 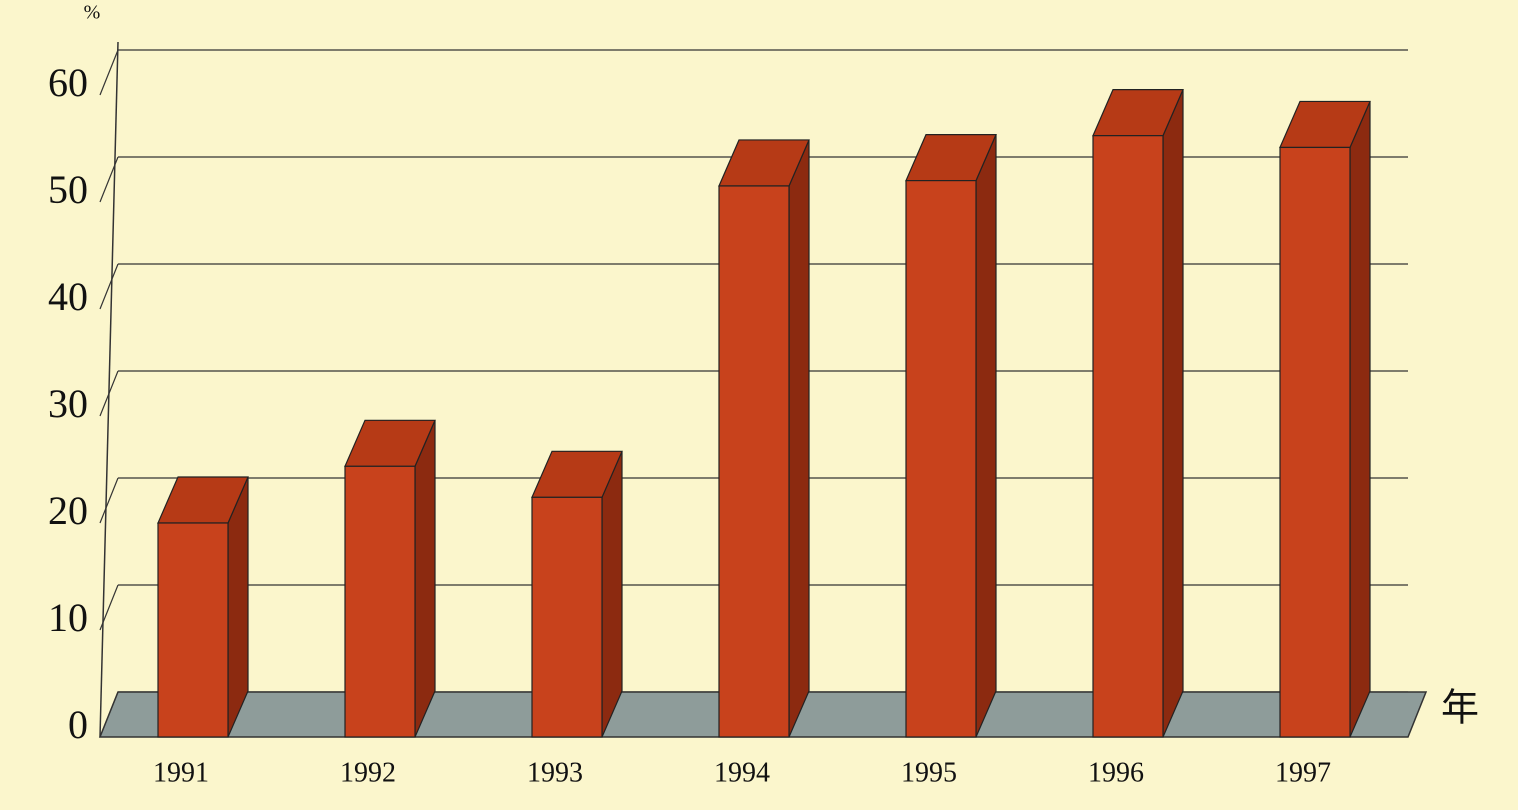 I want to click on y-tick-label: 50, so click(x=68, y=189).